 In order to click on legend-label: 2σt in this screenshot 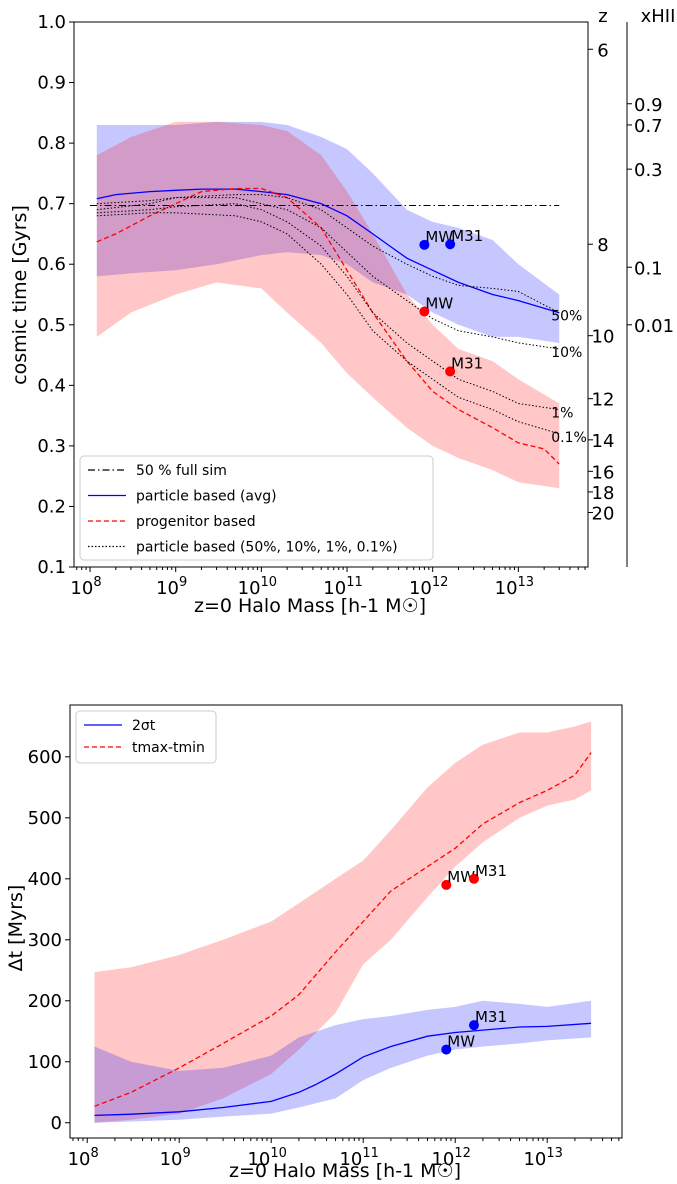, I will do `click(144, 726)`.